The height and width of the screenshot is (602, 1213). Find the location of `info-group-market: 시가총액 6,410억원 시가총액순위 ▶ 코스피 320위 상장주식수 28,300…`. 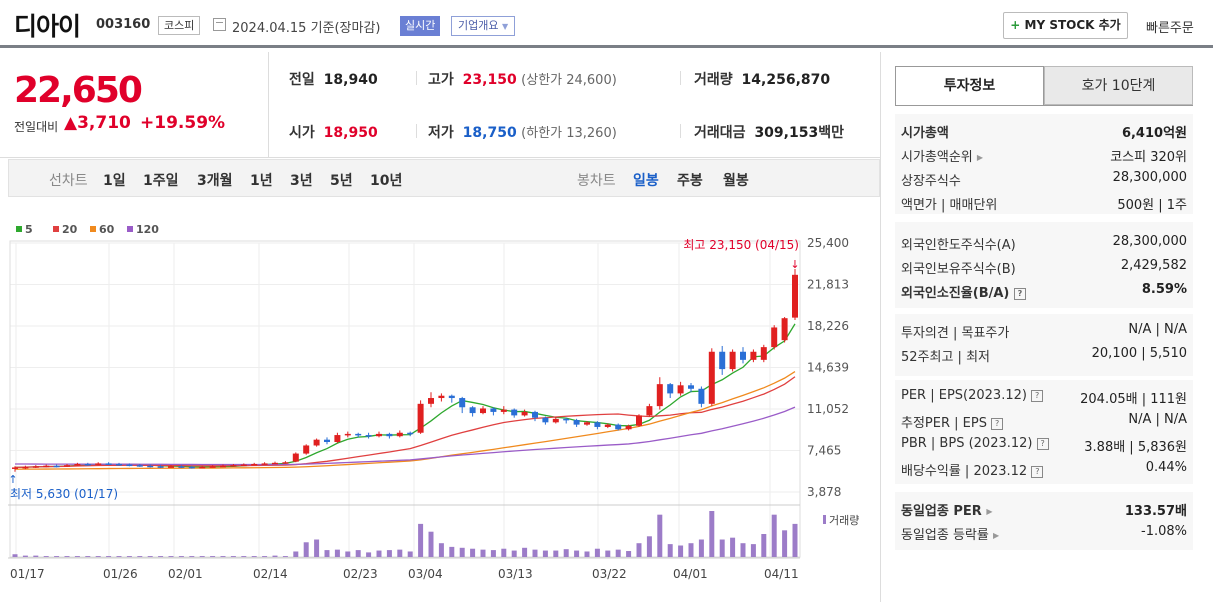

info-group-market: 시가총액 6,410억원 시가총액순위 ▶ 코스피 320위 상장주식수 28,300… is located at coordinates (1044, 164).